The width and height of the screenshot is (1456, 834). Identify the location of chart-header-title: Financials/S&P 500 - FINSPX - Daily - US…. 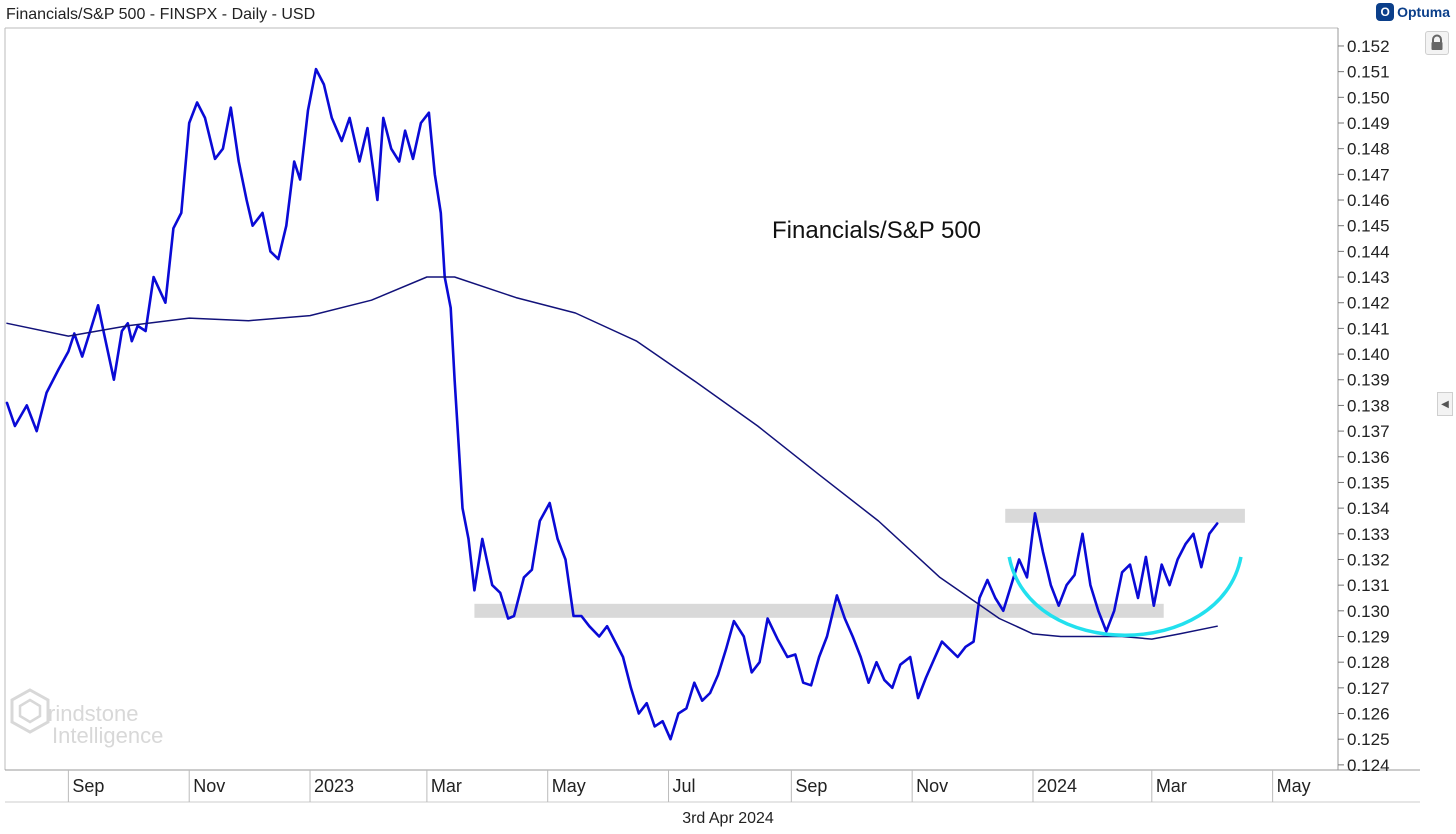
(161, 14).